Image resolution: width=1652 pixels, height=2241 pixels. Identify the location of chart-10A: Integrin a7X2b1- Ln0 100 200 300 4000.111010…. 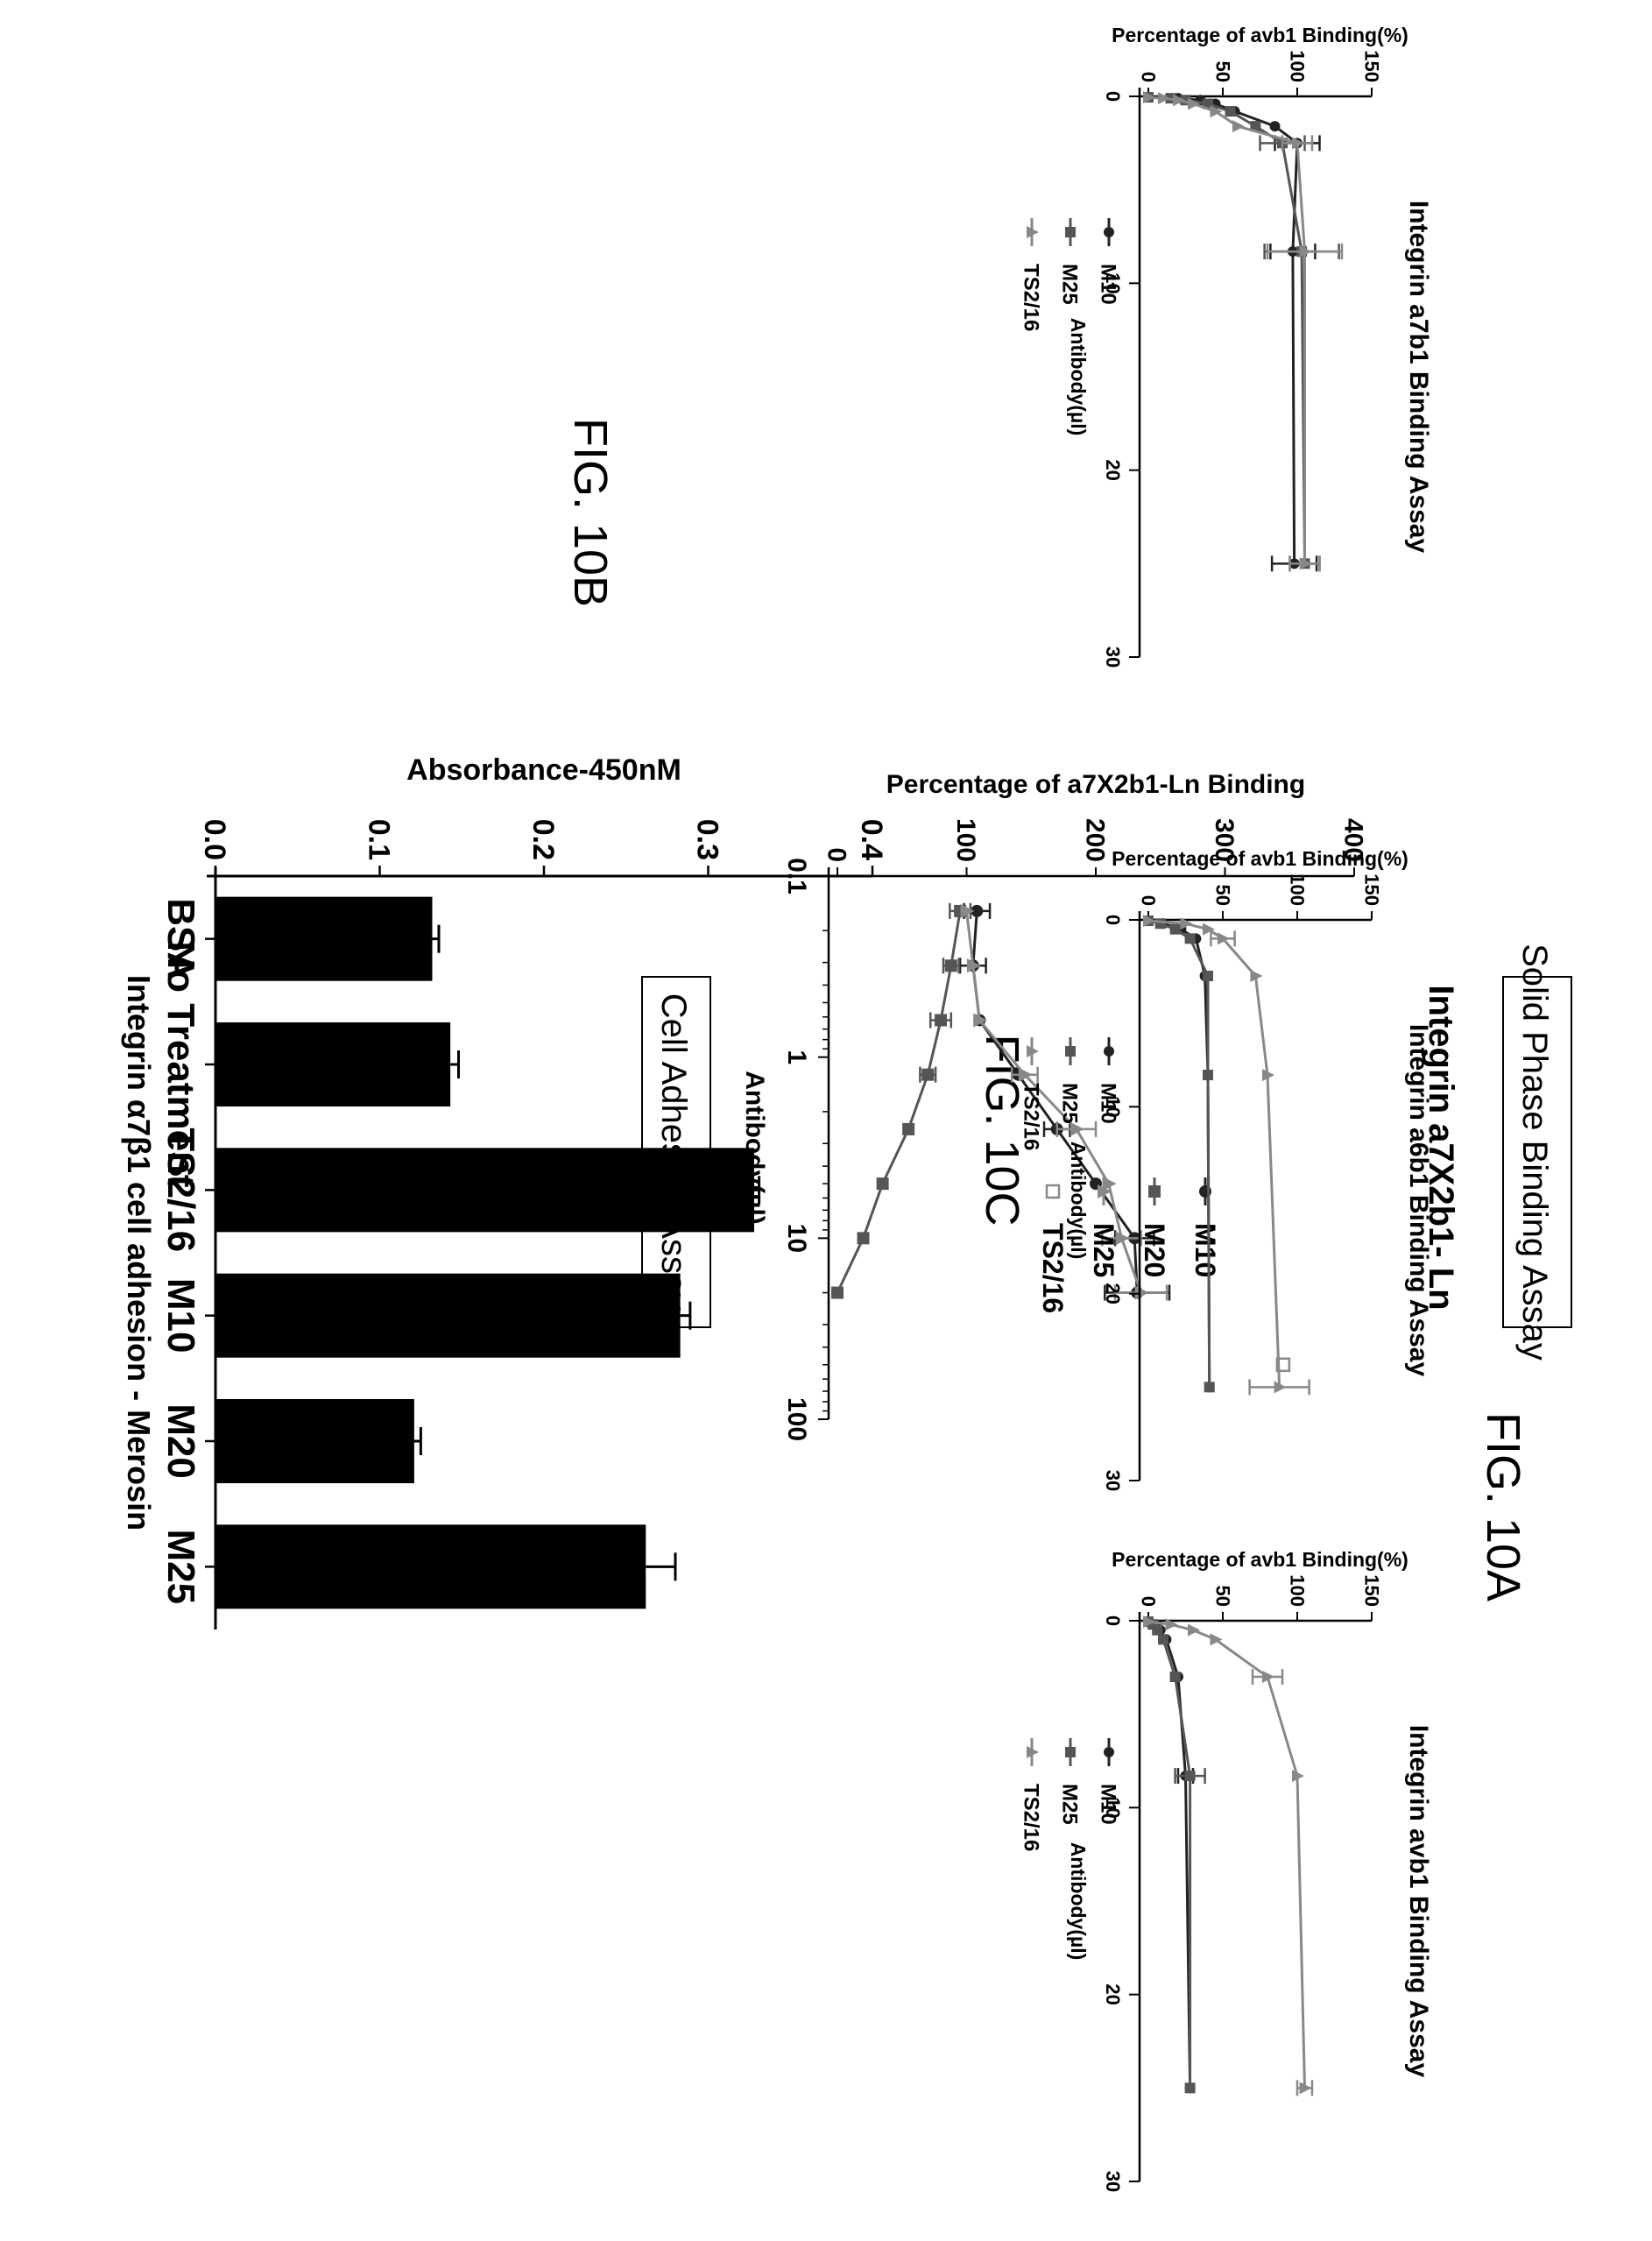
(1100, 1105).